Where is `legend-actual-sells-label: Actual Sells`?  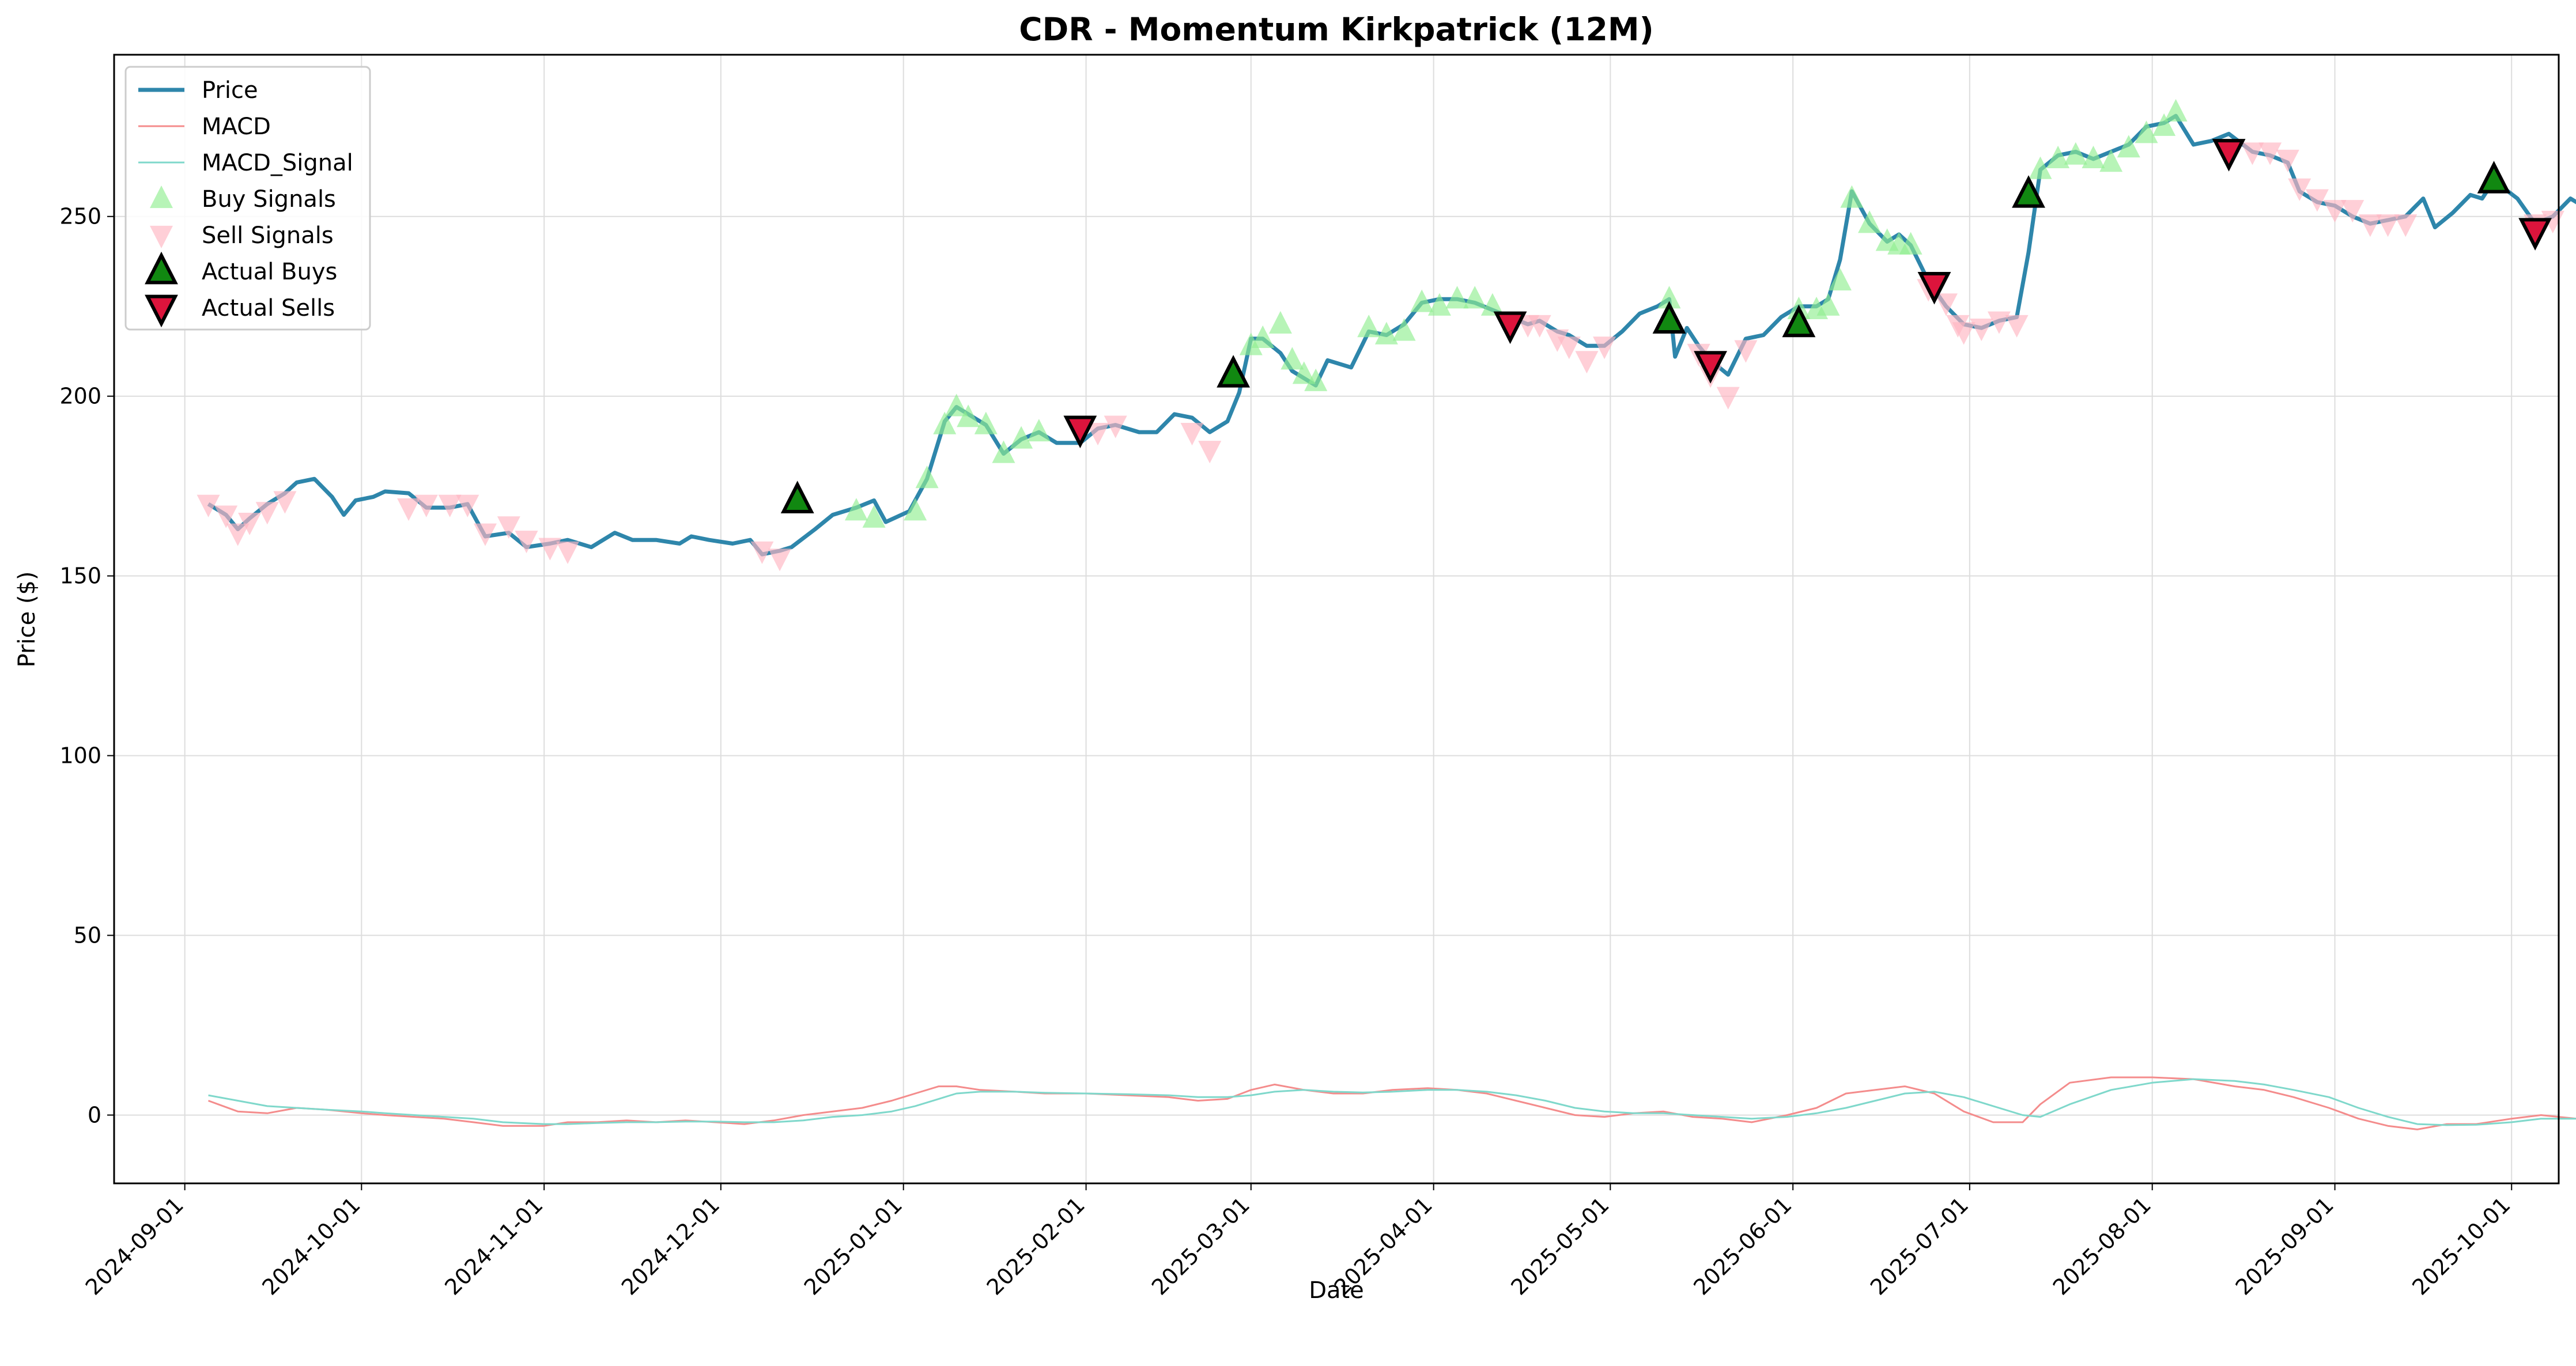
legend-actual-sells-label: Actual Sells is located at coordinates (268, 308).